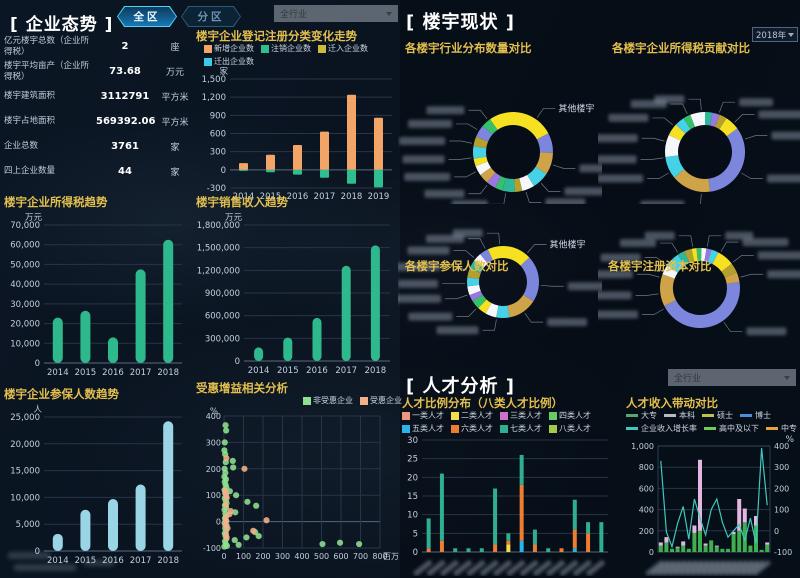 The width and height of the screenshot is (800, 578). What do you see at coordinates (717, 415) in the screenshot?
I see `legend-item: 硕士` at bounding box center [717, 415].